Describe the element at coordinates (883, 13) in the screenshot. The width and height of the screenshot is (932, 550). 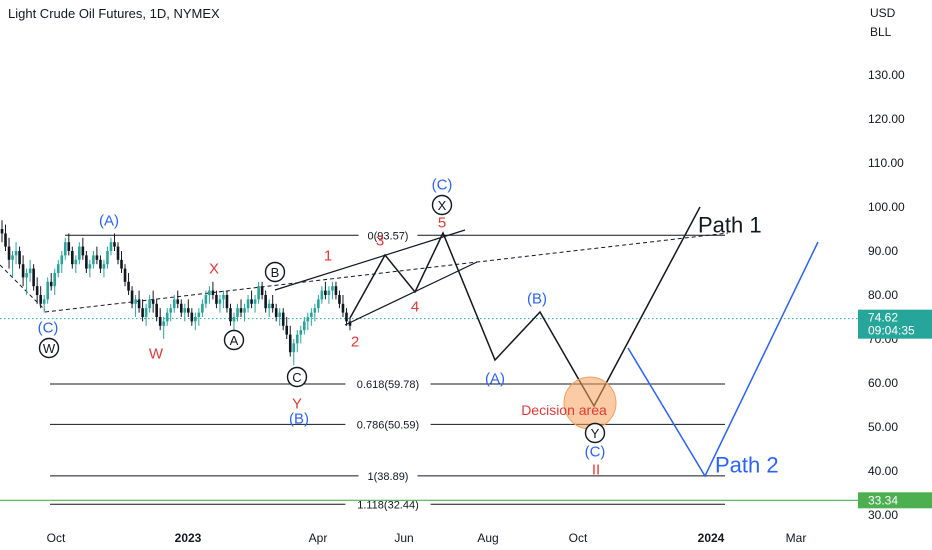
I see `axis-currency: USD` at that location.